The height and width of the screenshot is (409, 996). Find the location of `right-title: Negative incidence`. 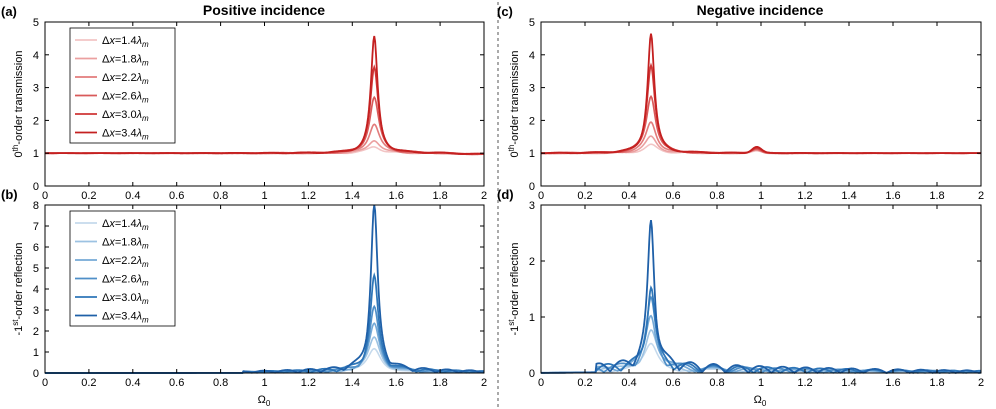

right-title: Negative incidence is located at coordinates (760, 10).